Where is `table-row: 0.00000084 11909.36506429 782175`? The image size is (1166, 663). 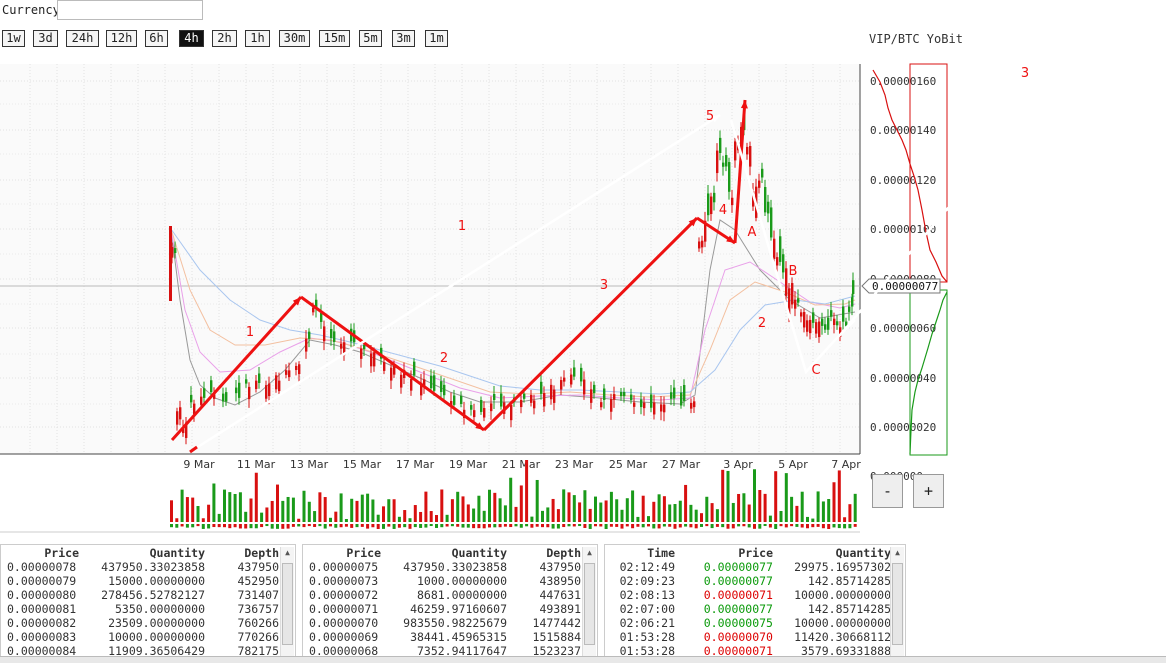 table-row: 0.00000084 11909.36506429 782175 is located at coordinates (143, 651).